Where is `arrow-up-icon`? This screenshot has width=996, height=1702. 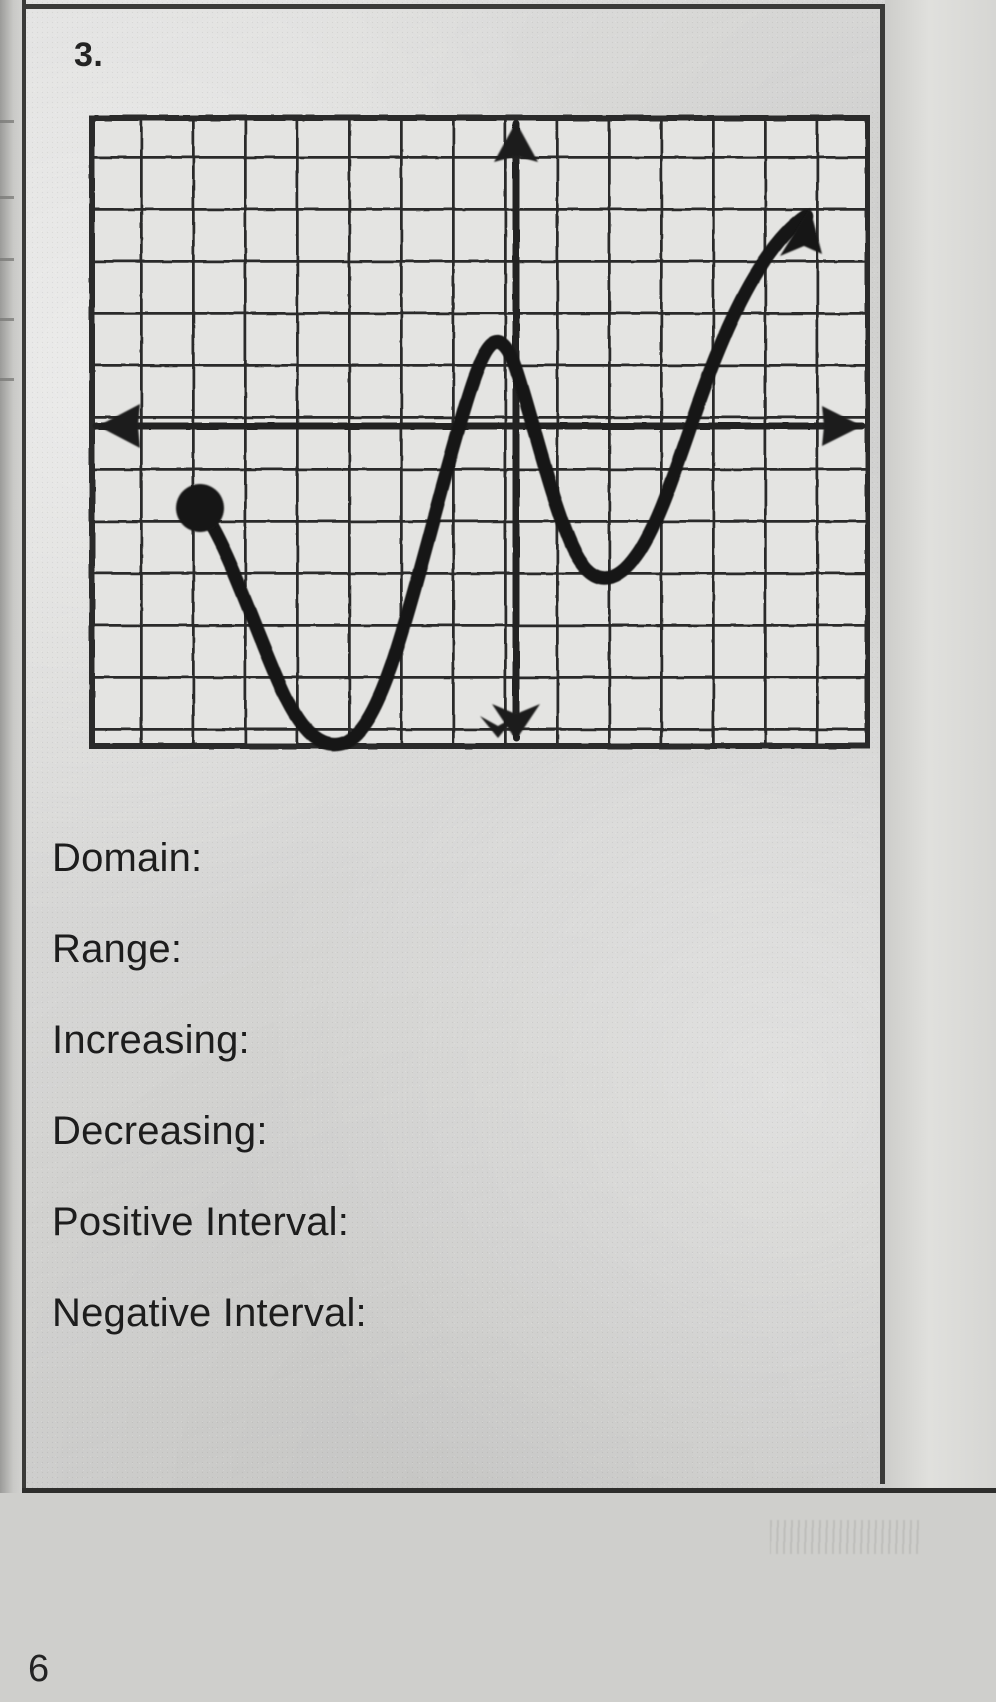
arrow-up-icon is located at coordinates (516, 142).